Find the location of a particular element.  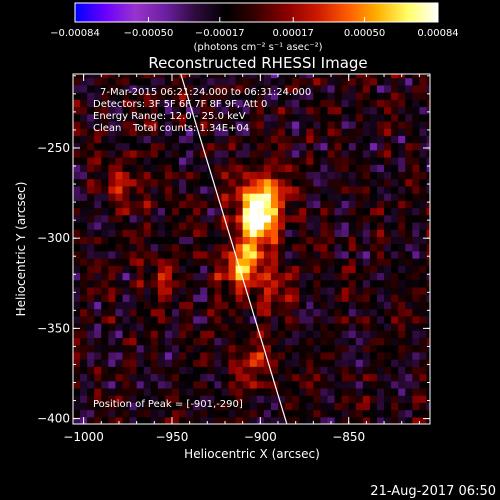

colorbar-tick-label: −0.00050 is located at coordinates (149, 33).